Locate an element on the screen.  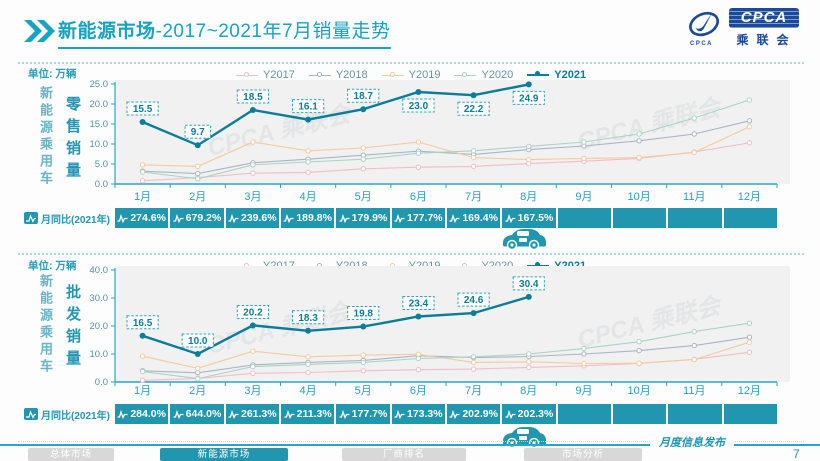
cpca-logo-text: CPCA 乘联会 is located at coordinates (764, 28).